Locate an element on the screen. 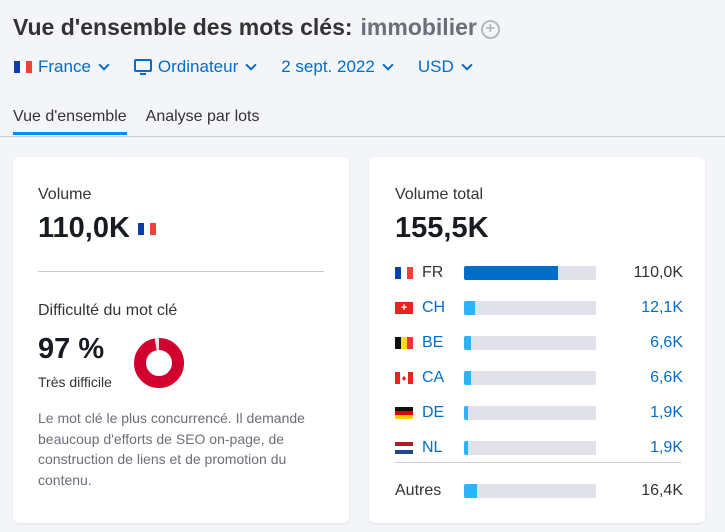 The width and height of the screenshot is (725, 532). flag-be-icon is located at coordinates (404, 343).